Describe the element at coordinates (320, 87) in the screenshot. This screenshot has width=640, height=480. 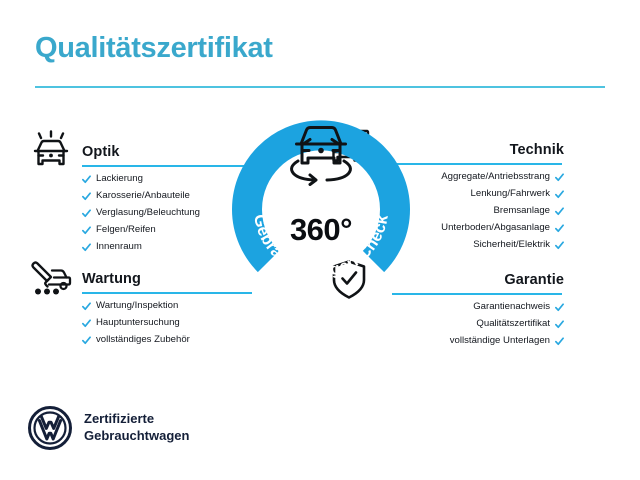
I see `title-divider` at that location.